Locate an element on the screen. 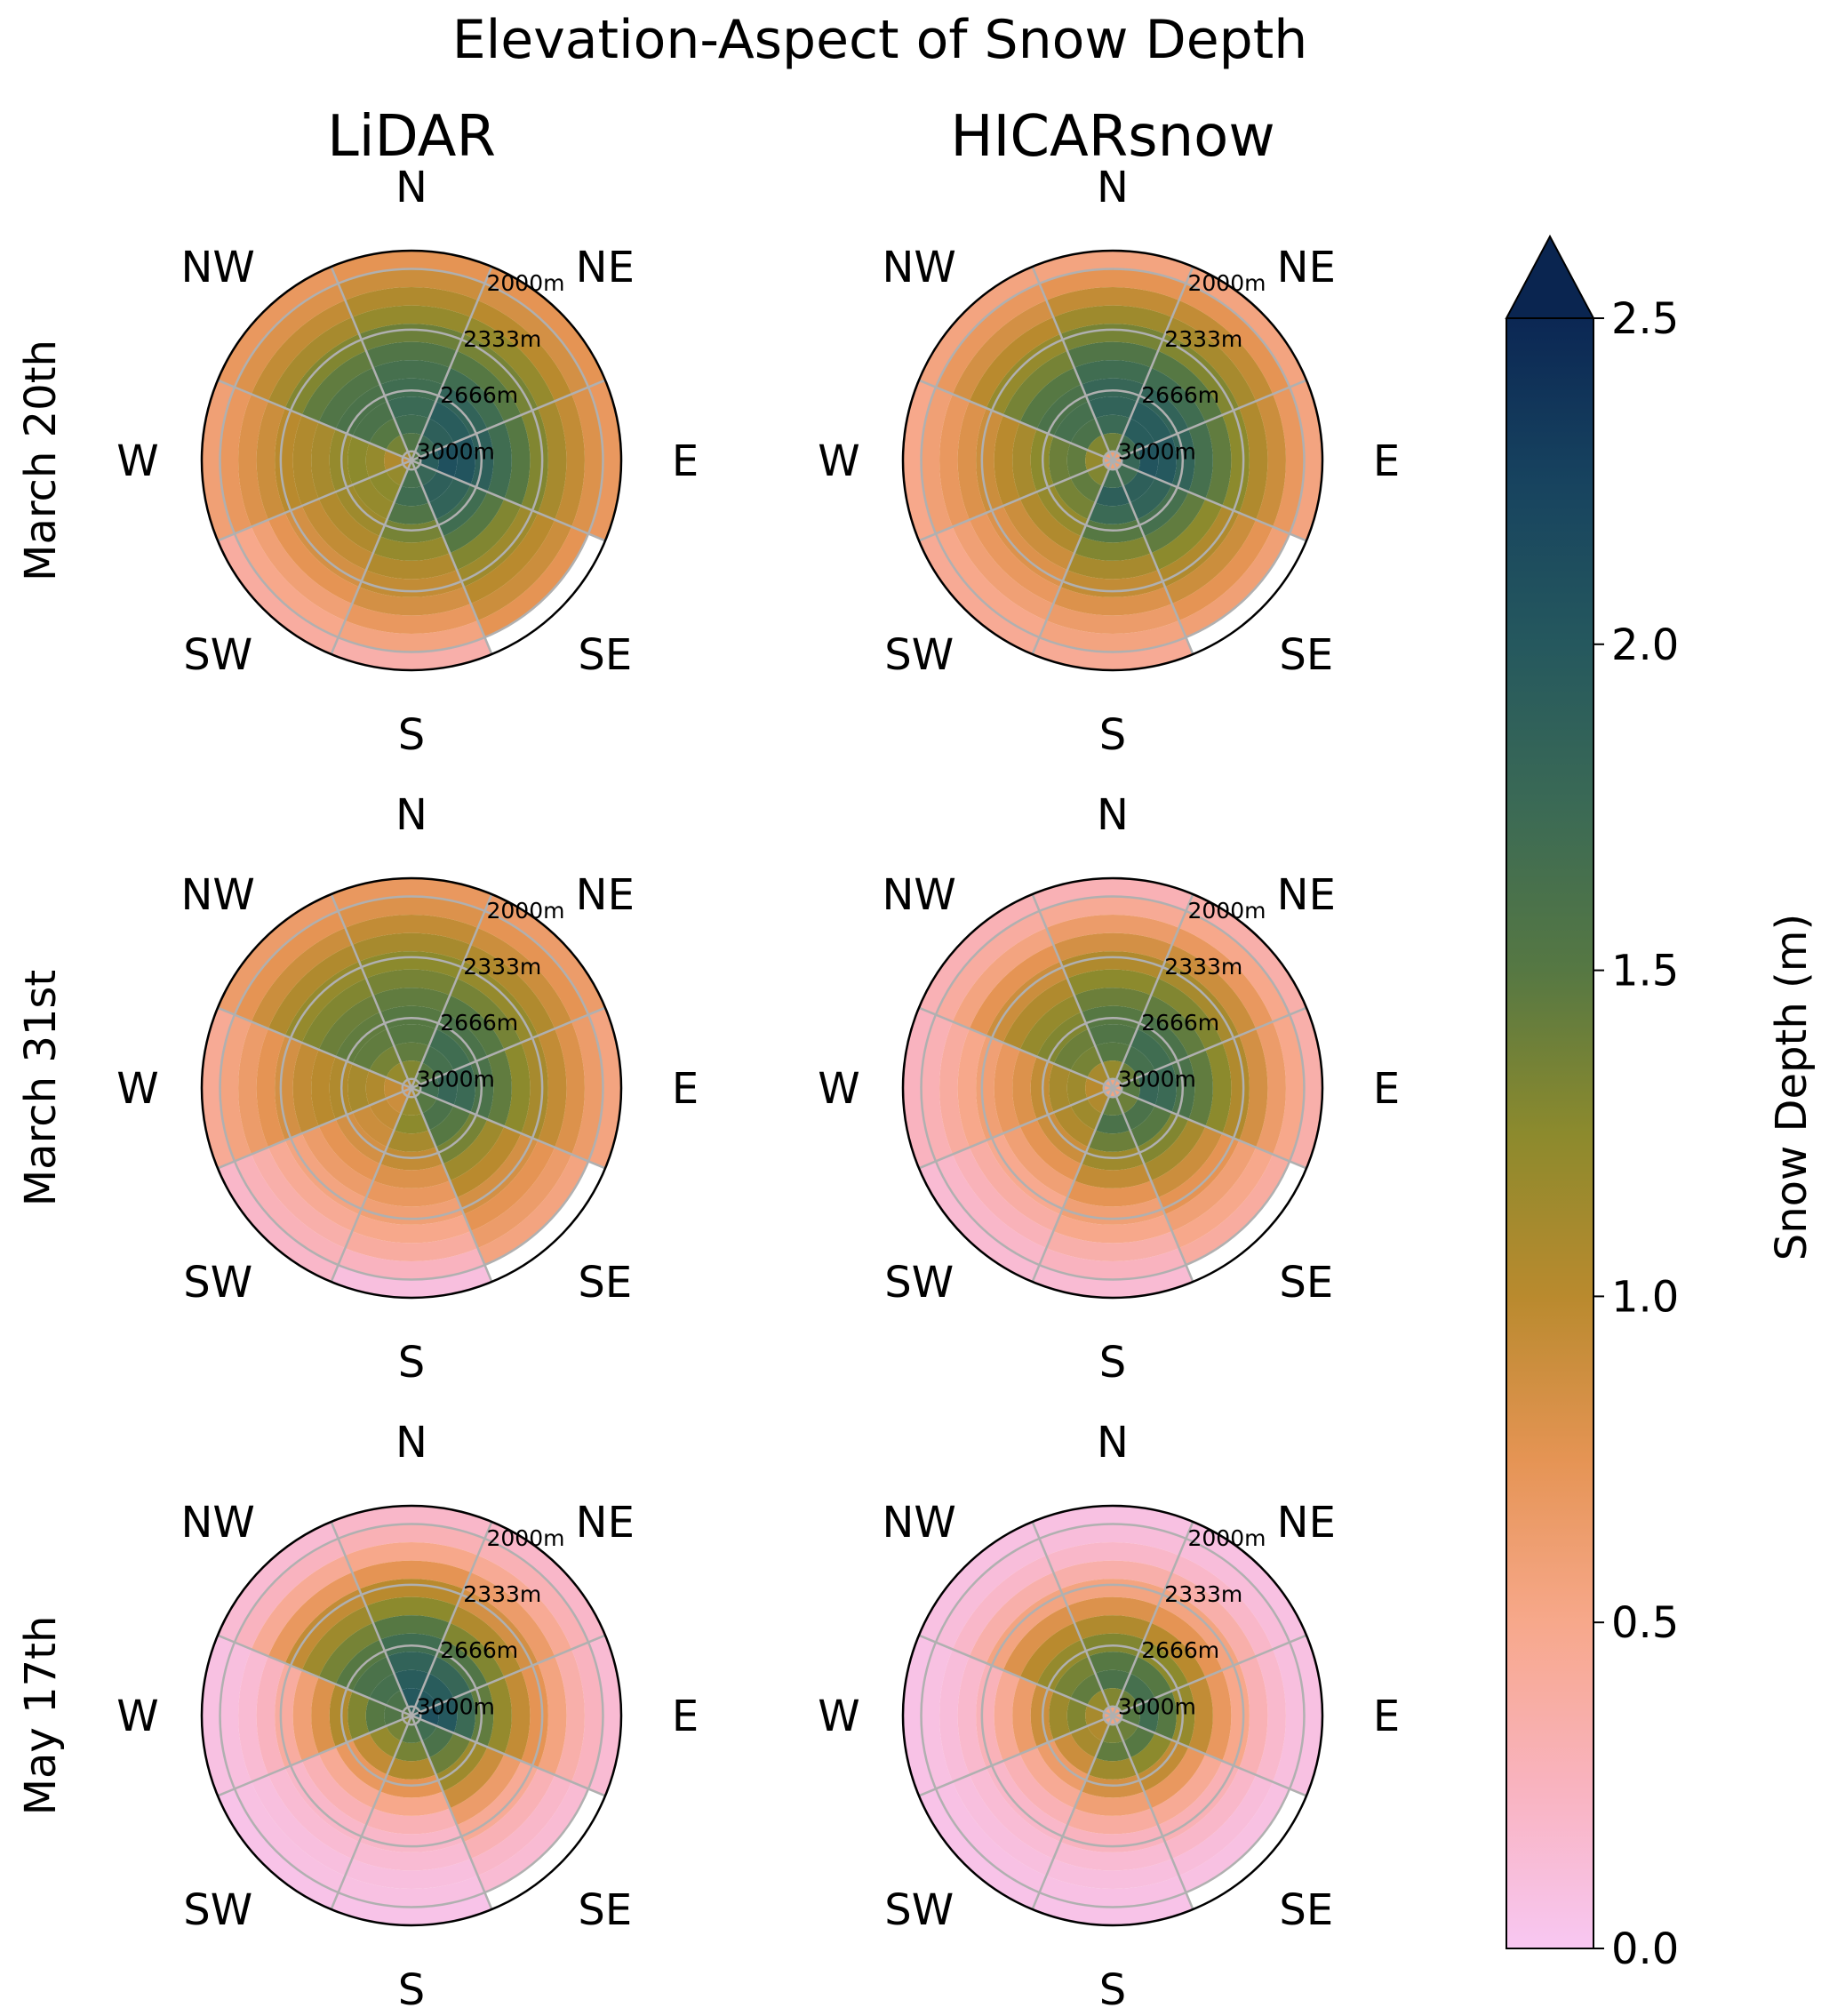  direction-label: SE is located at coordinates (605, 655).